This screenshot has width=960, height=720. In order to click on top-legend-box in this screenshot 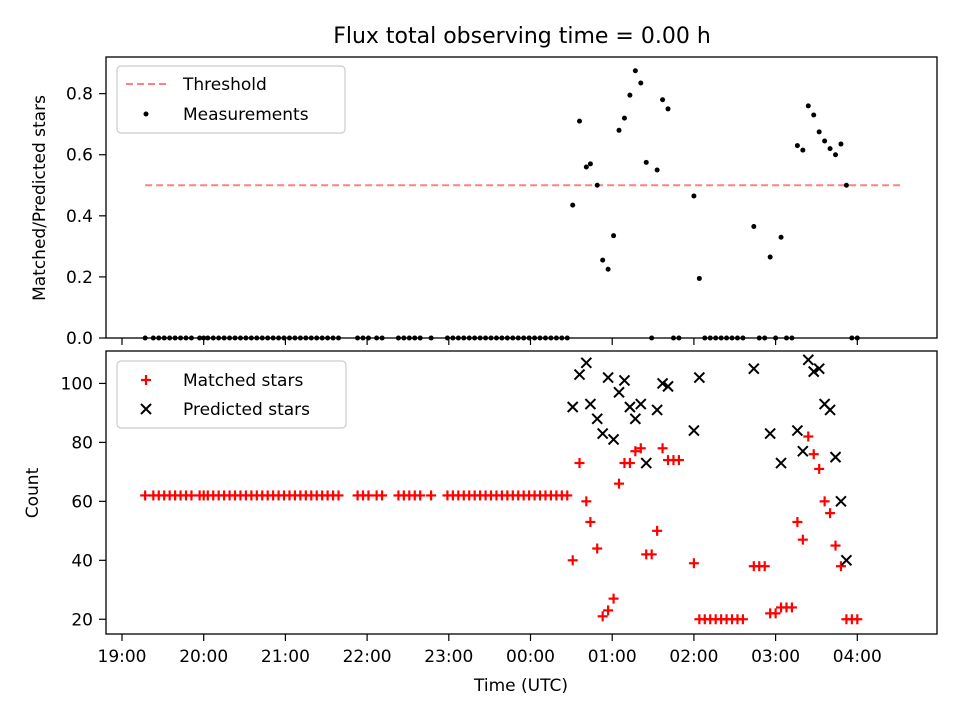, I will do `click(231, 99)`.